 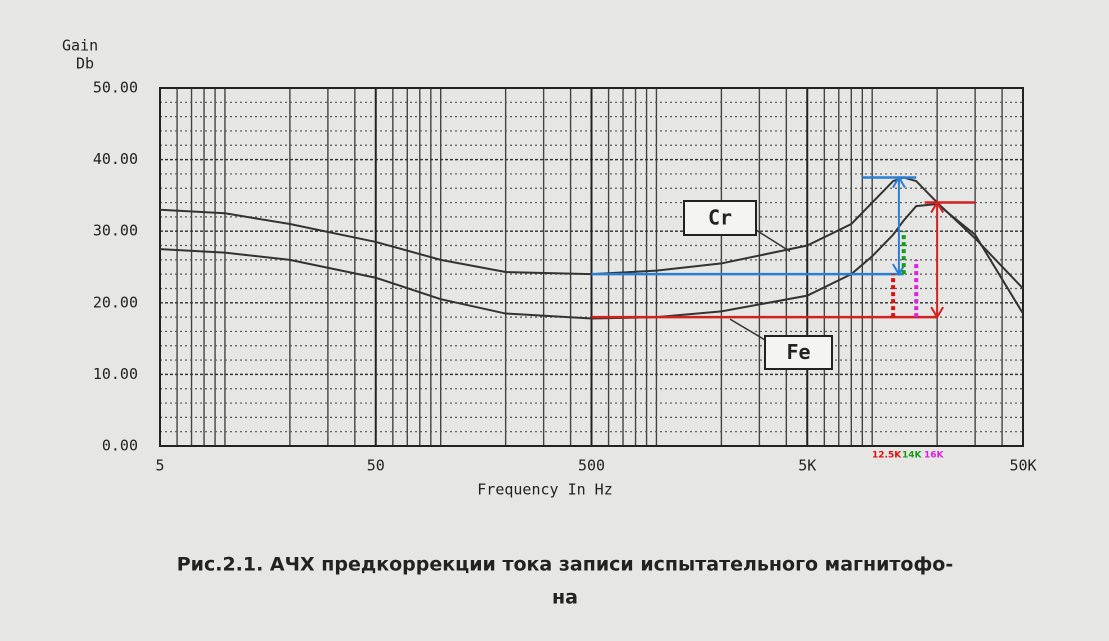 What do you see at coordinates (912, 456) in the screenshot?
I see `marker-label: 14K` at bounding box center [912, 456].